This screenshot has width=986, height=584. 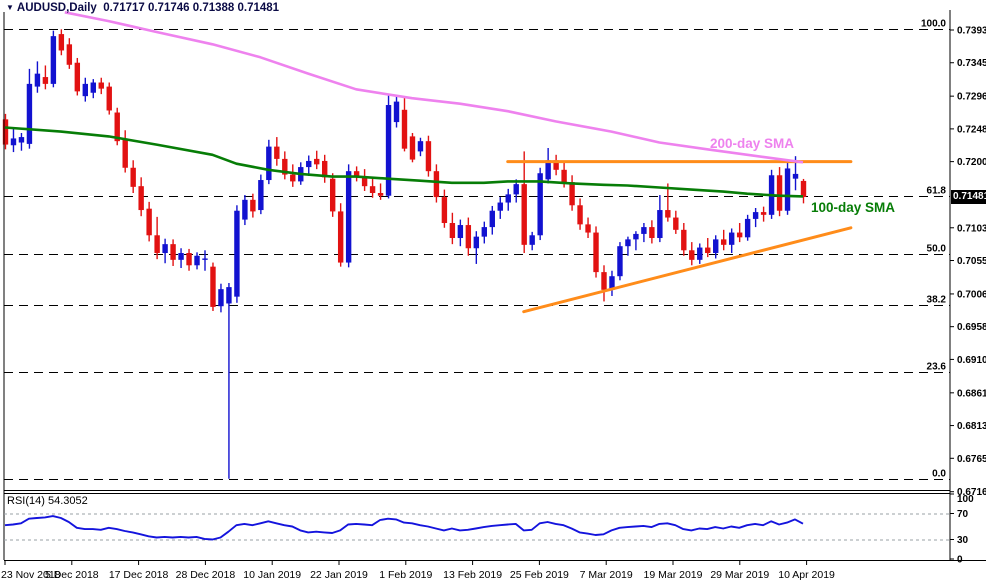 What do you see at coordinates (404, 162) in the screenshot?
I see `sma-100-line` at bounding box center [404, 162].